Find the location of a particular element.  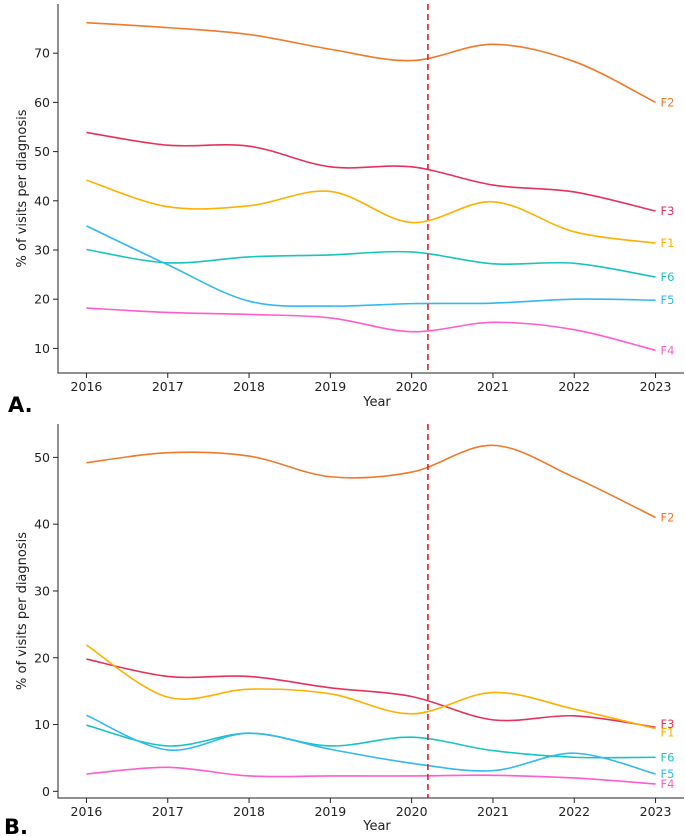

panel-label: B. is located at coordinates (16, 825).